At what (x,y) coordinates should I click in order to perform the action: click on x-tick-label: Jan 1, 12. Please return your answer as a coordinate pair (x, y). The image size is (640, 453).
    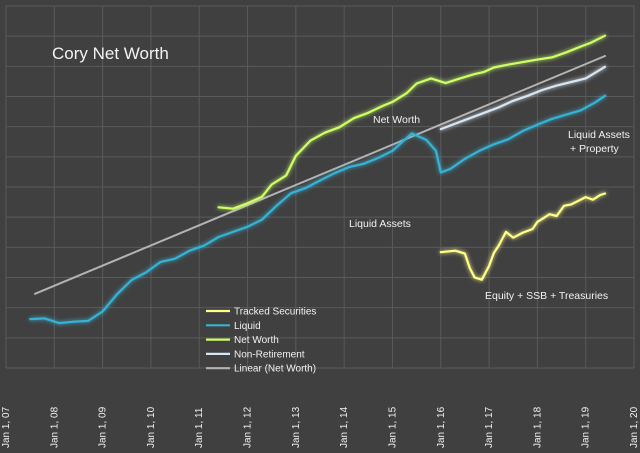
    Looking at the image, I should click on (248, 427).